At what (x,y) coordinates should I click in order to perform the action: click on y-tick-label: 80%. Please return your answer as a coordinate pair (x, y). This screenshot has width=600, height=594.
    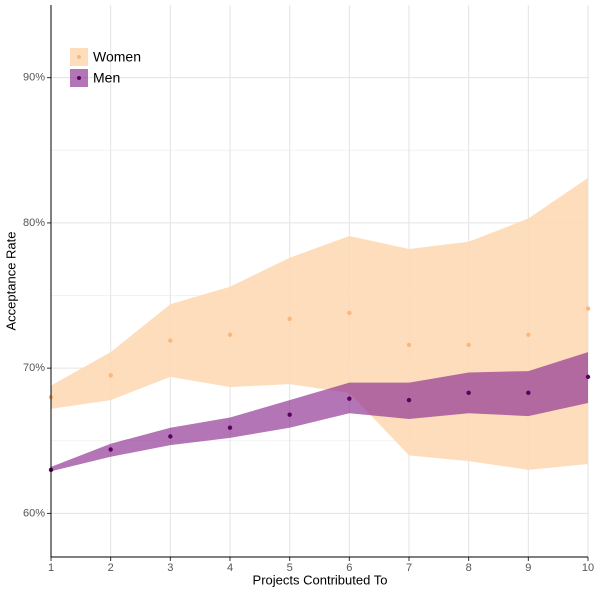
    Looking at the image, I should click on (34, 223).